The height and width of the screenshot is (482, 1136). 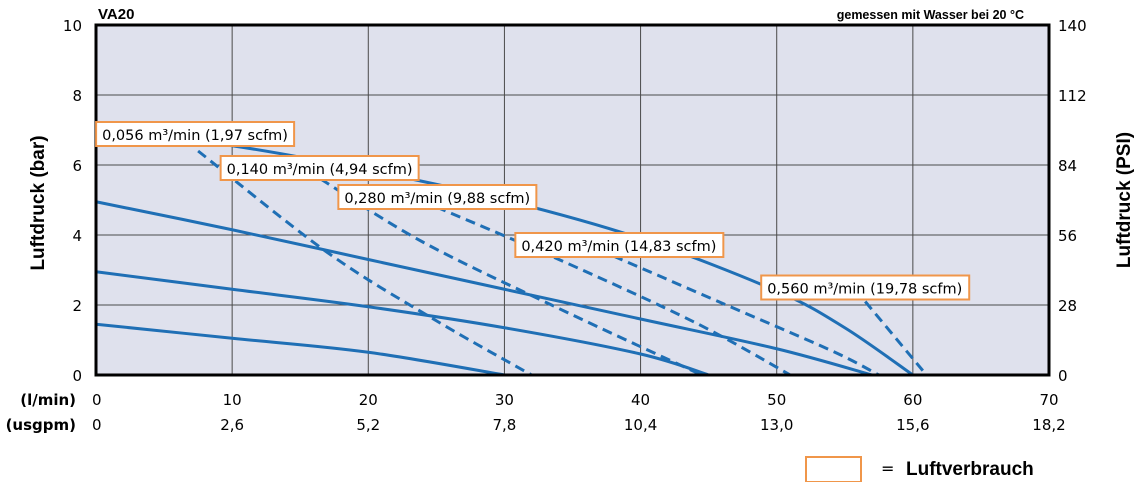 I want to click on chart-subtitle: gemessen mit Wasser bei 20 °C, so click(x=930, y=15).